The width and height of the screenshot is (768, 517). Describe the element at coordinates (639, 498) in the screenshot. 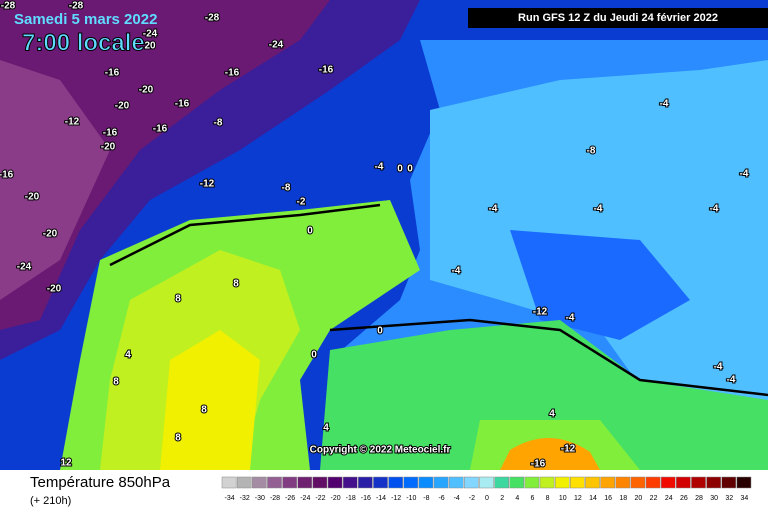

I see `legend-label: 20` at that location.